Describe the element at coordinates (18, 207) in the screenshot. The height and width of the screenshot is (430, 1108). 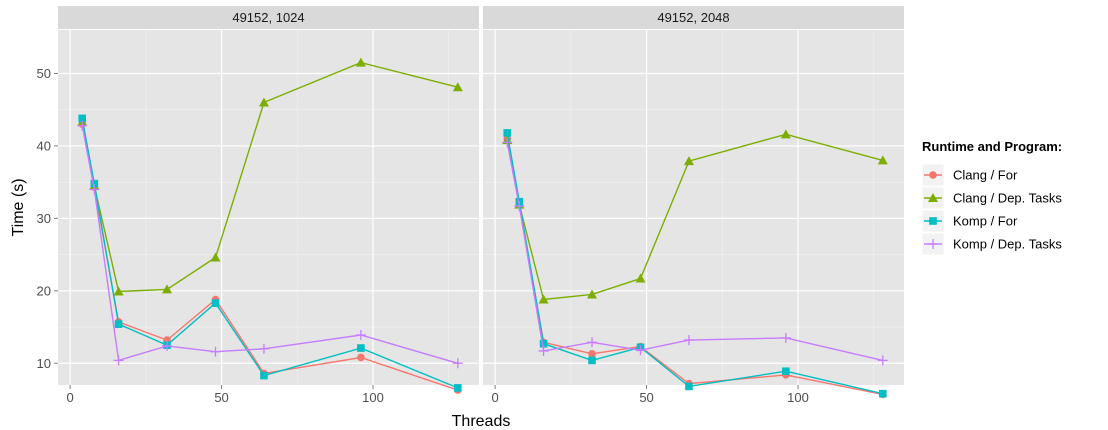
I see `y-axis-title: Time (s)` at that location.